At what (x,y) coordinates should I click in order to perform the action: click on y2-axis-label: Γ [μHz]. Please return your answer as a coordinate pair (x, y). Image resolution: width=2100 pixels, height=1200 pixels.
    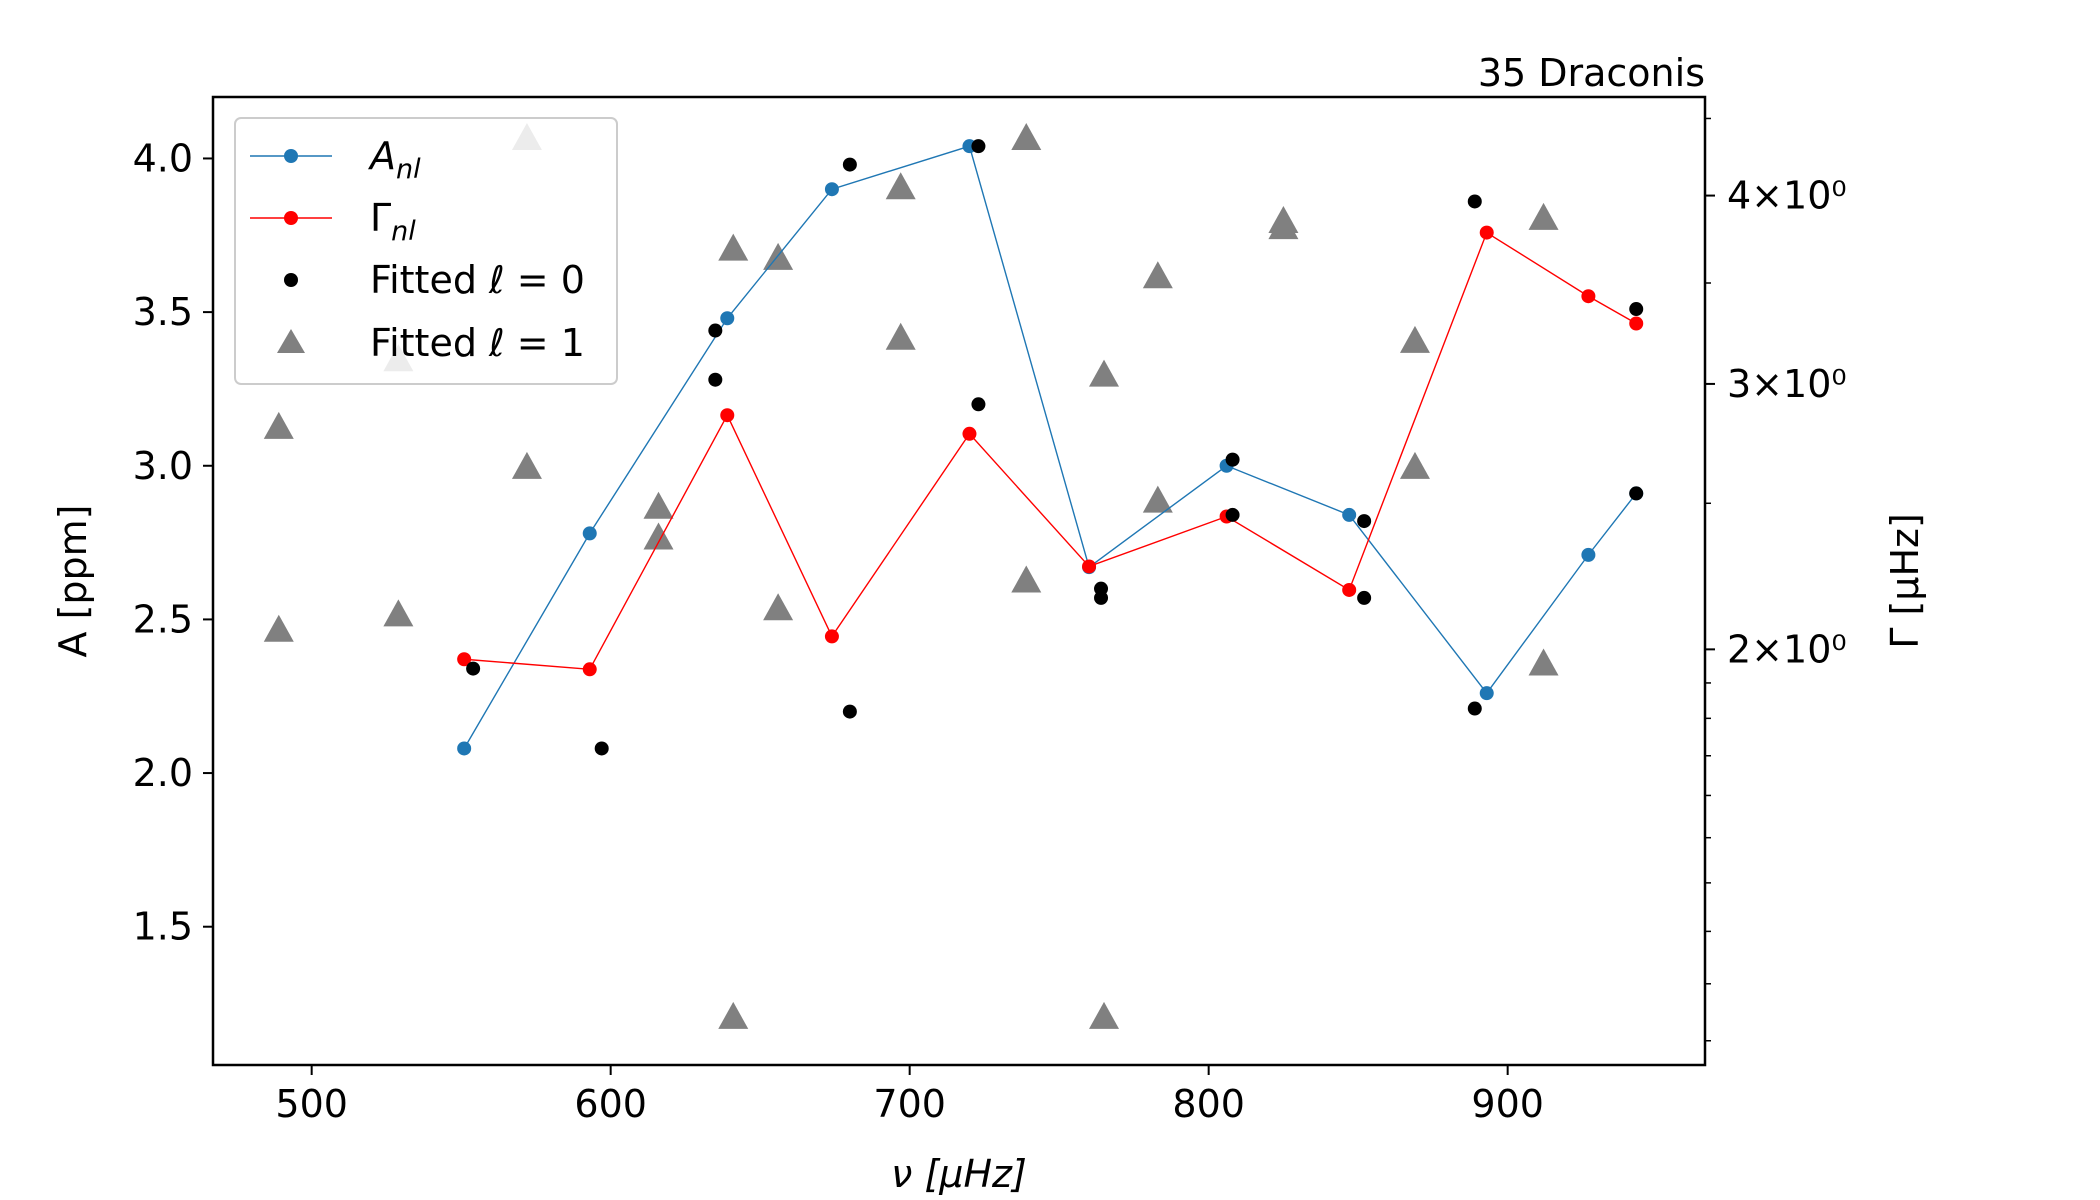
    Looking at the image, I should click on (1905, 581).